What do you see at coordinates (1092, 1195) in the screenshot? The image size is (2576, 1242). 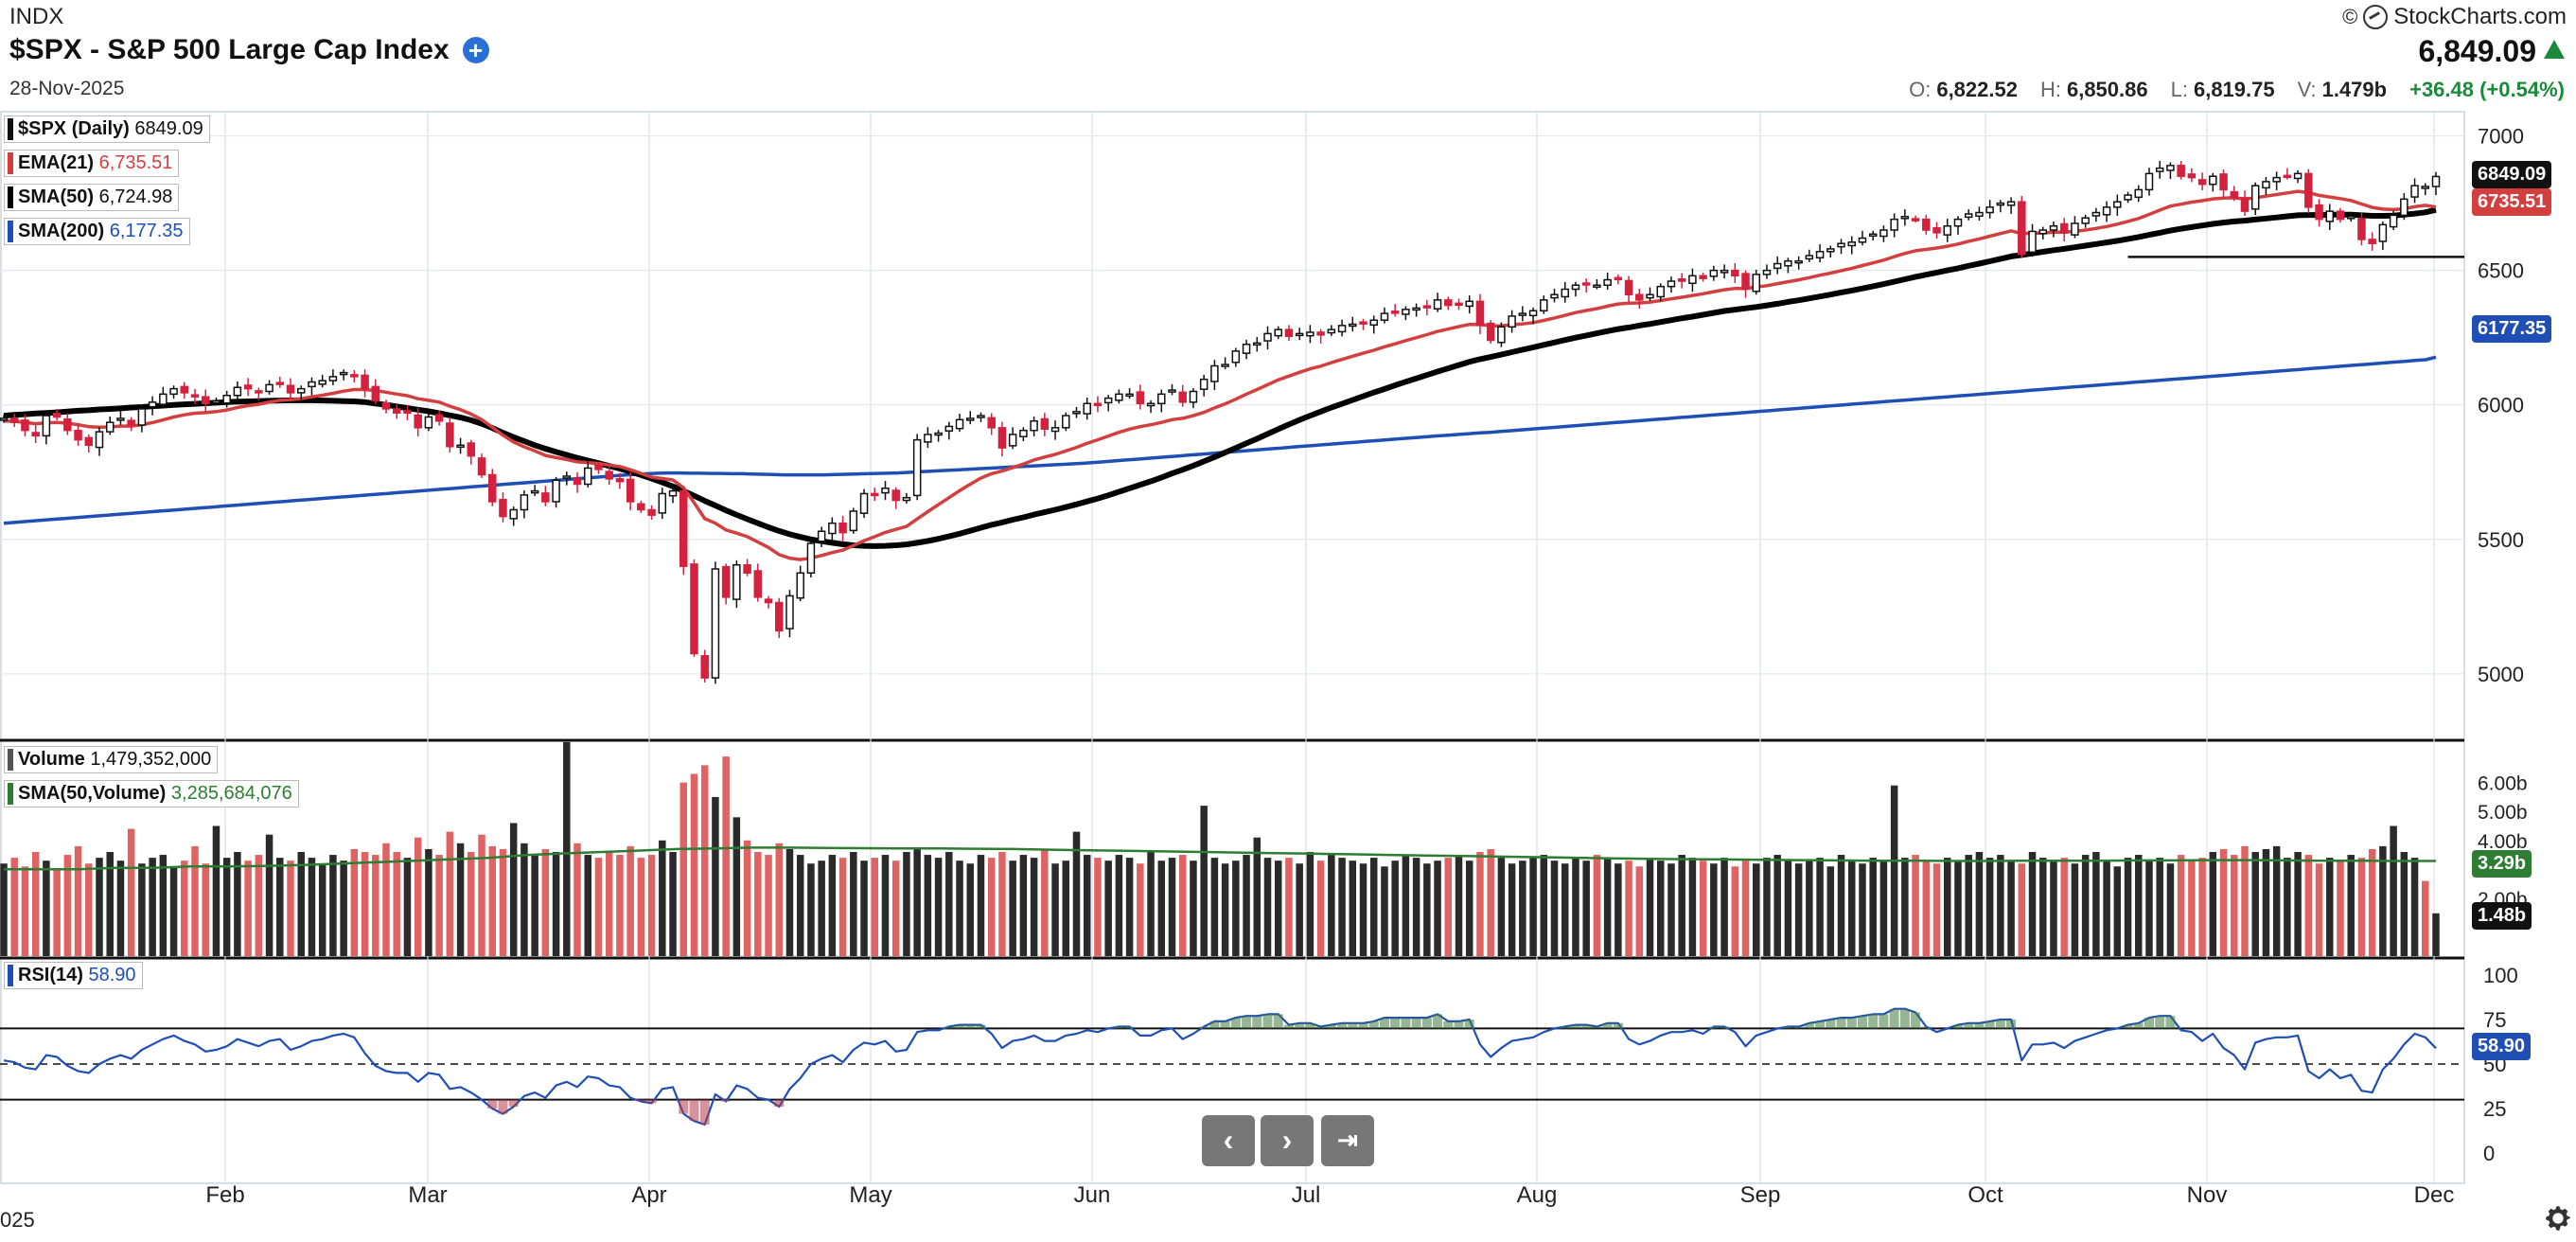 I see `x-tick-label: Jun` at bounding box center [1092, 1195].